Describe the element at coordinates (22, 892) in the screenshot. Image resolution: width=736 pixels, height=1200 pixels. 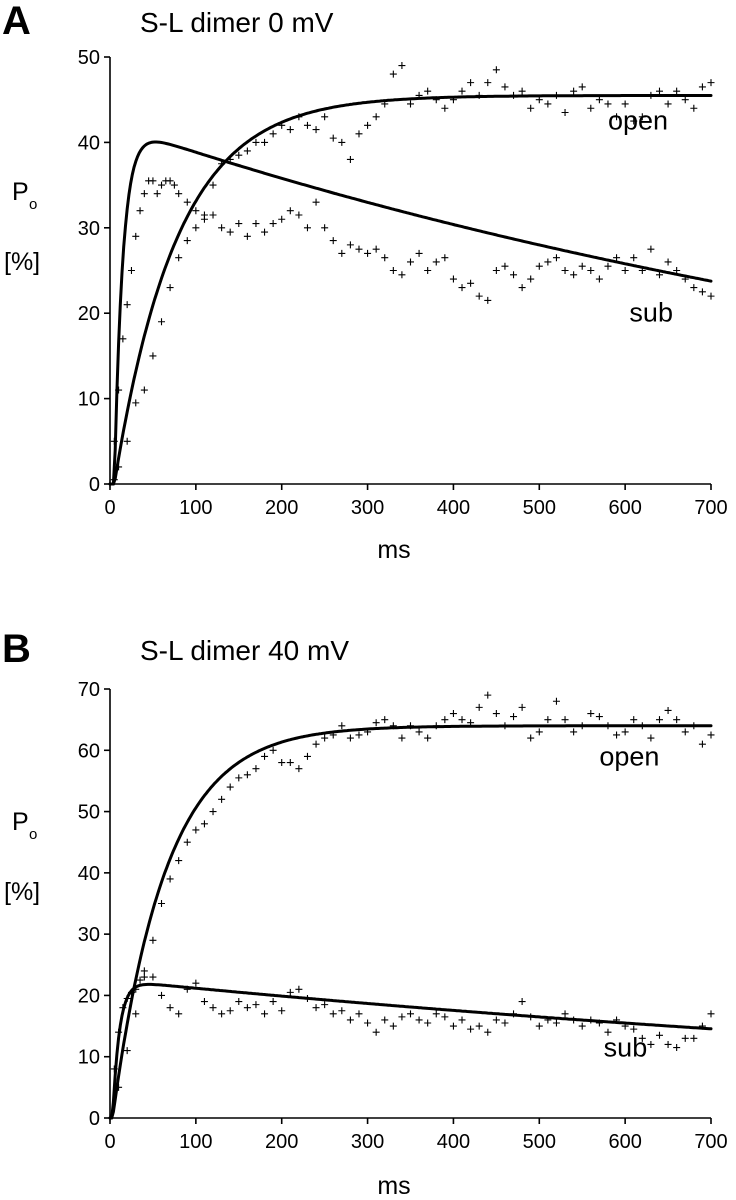
I see `y-axis-label-unit: [%]` at that location.